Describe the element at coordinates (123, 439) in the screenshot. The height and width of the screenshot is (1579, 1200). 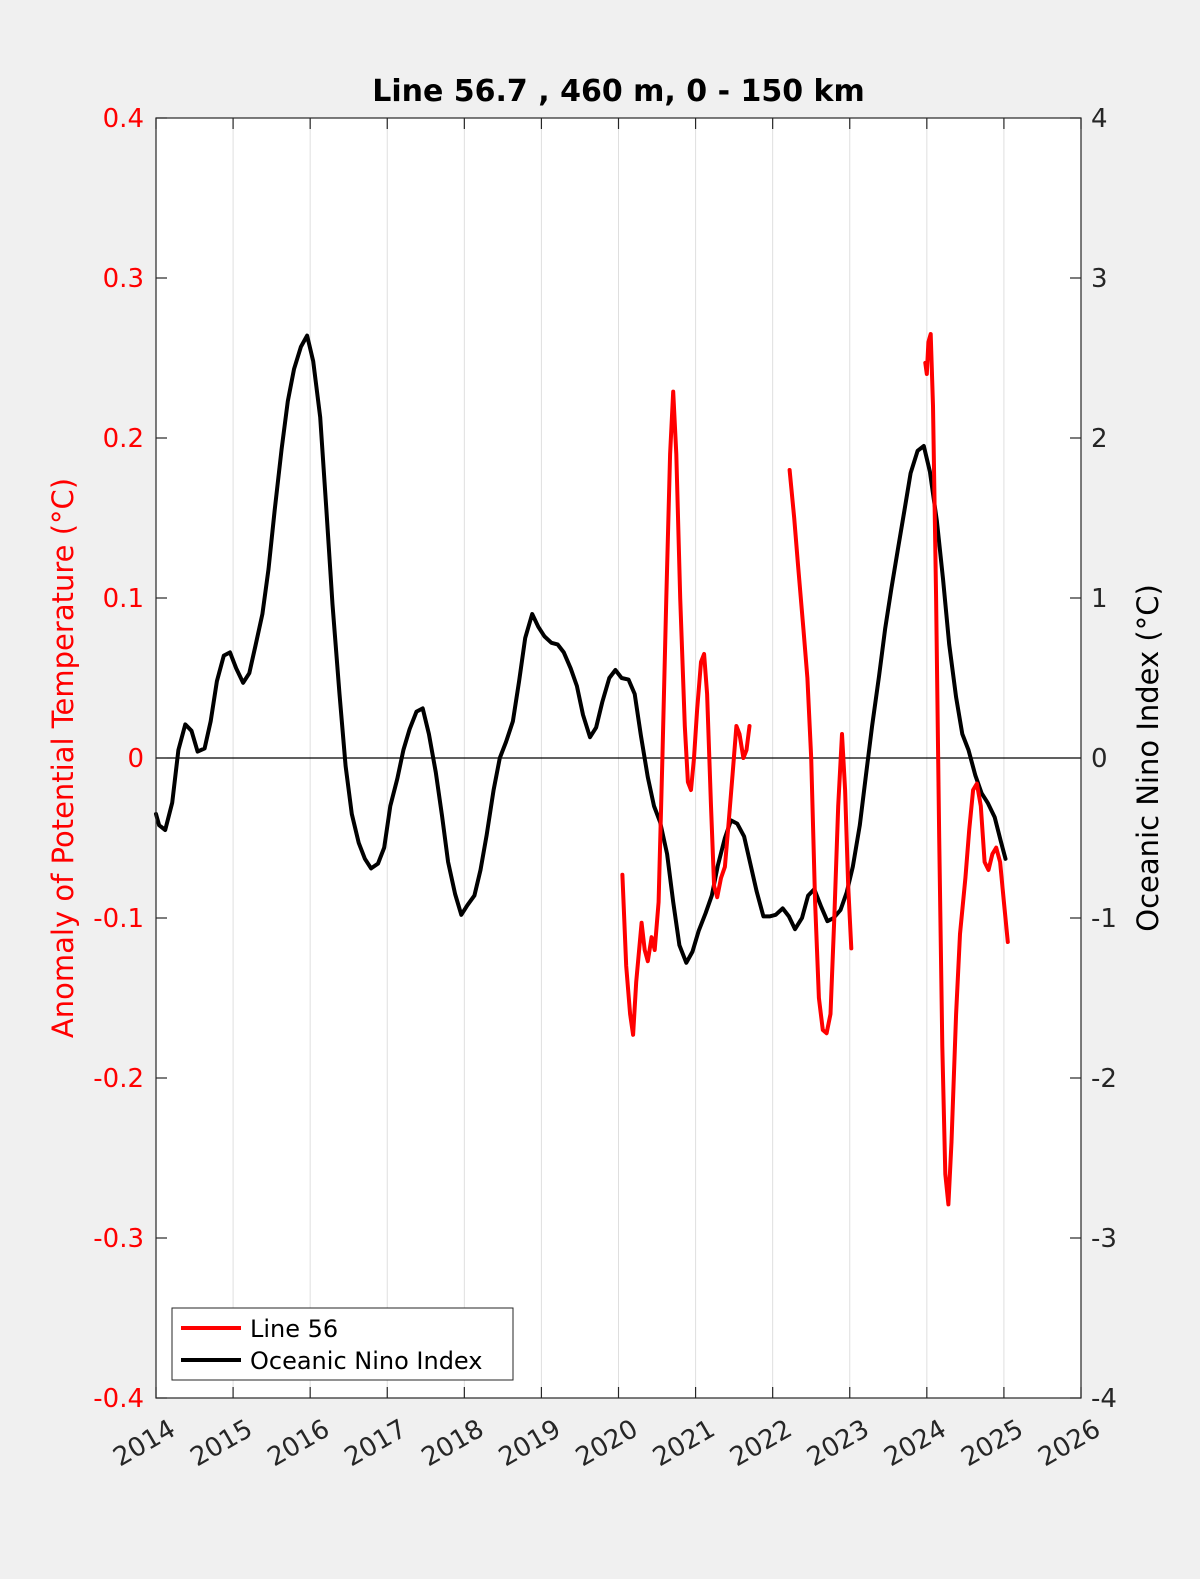
I see `y-left-tick-label: 0.2` at that location.